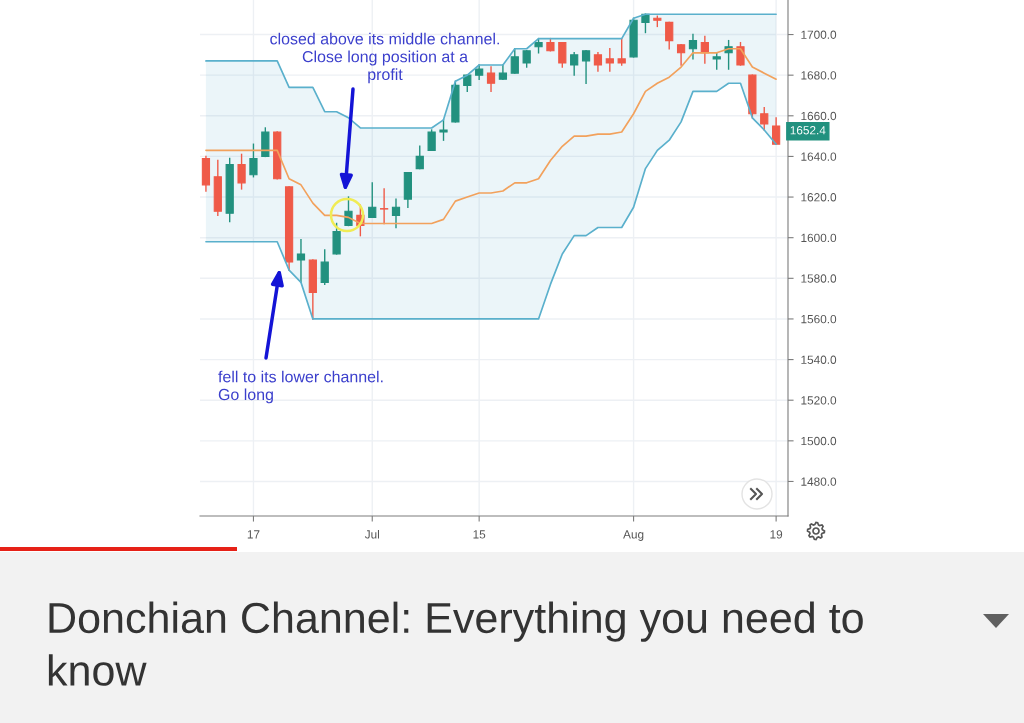 This screenshot has width=1024, height=723. Describe the element at coordinates (253, 534) in the screenshot. I see `x-tick-label: 17` at that location.